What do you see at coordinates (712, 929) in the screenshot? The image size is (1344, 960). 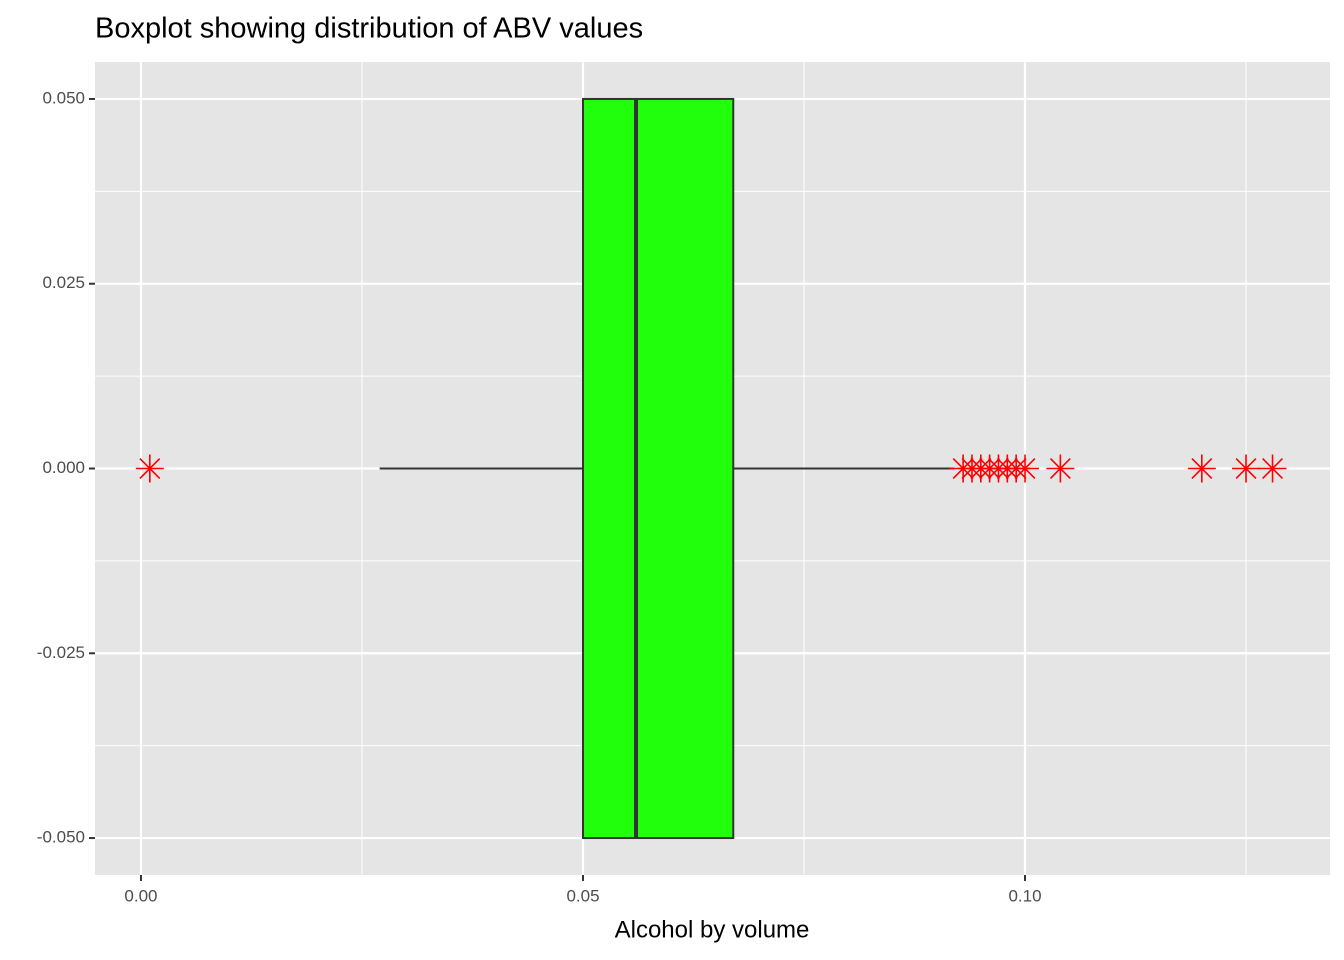 I see `x-axis-label: Alcohol by volume` at bounding box center [712, 929].